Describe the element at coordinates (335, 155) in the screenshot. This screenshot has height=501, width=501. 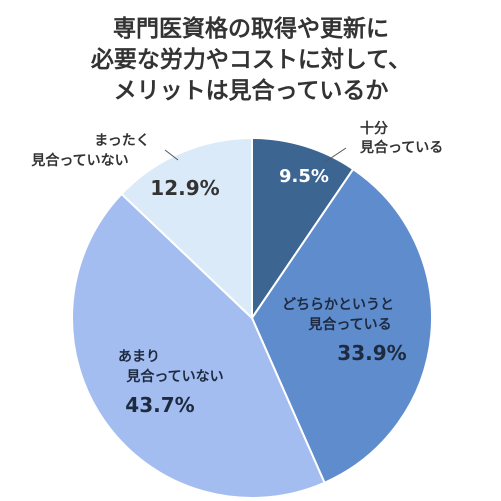
I see `slice-1-leader-line` at that location.